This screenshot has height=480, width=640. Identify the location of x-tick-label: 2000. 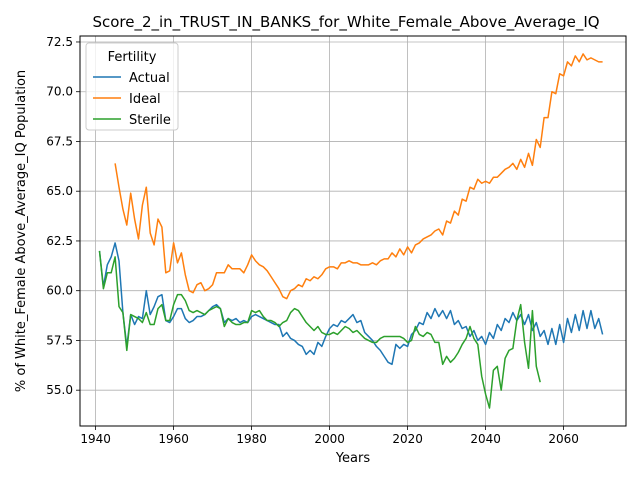
(329, 439).